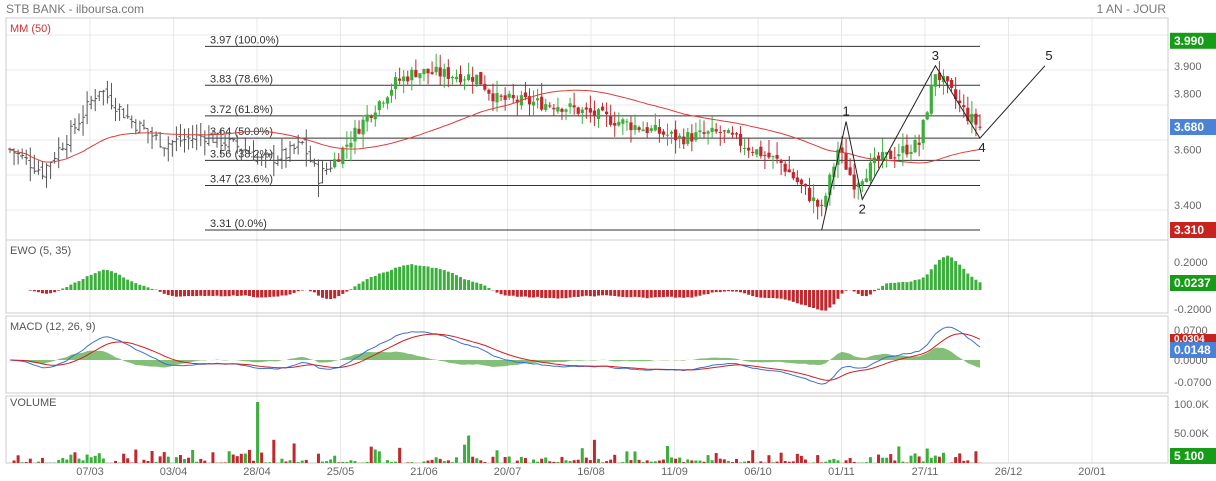  What do you see at coordinates (1092, 472) in the screenshot?
I see `x-axis-tick: 20/01` at bounding box center [1092, 472].